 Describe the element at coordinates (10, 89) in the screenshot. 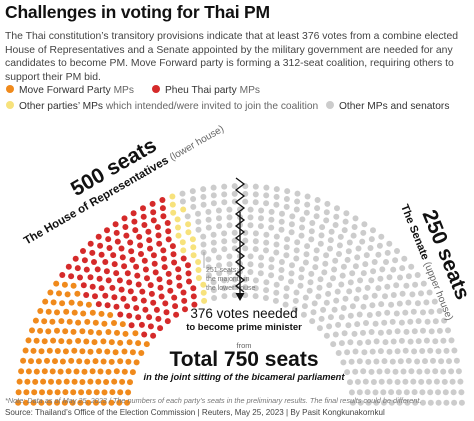

I see `legend-swatch-move-forward` at that location.